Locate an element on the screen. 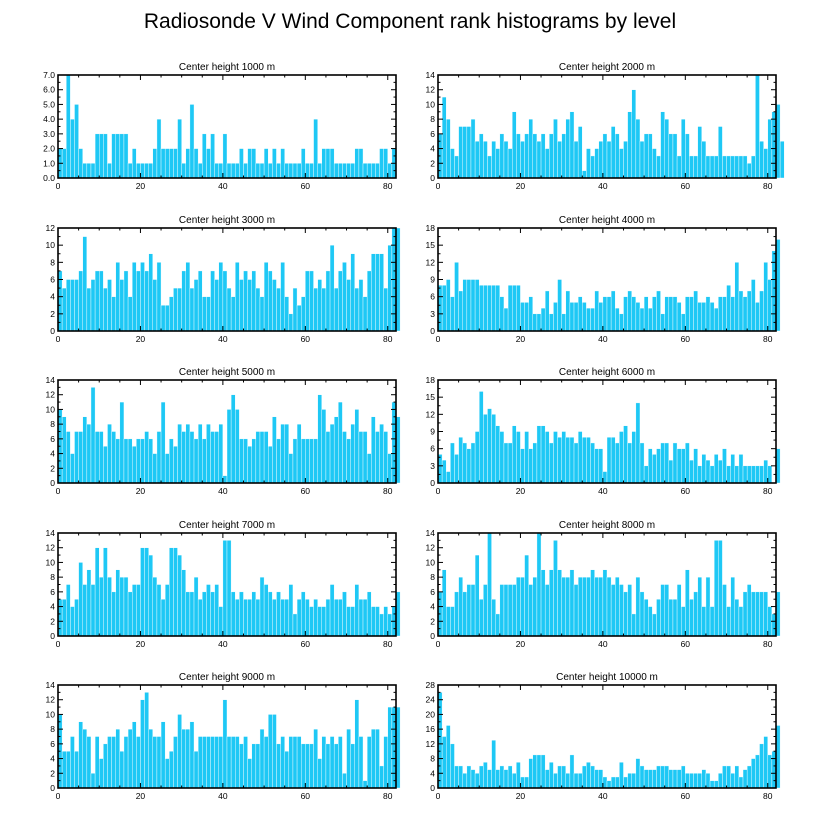  y-tick-label: 10 is located at coordinates (51, 245).